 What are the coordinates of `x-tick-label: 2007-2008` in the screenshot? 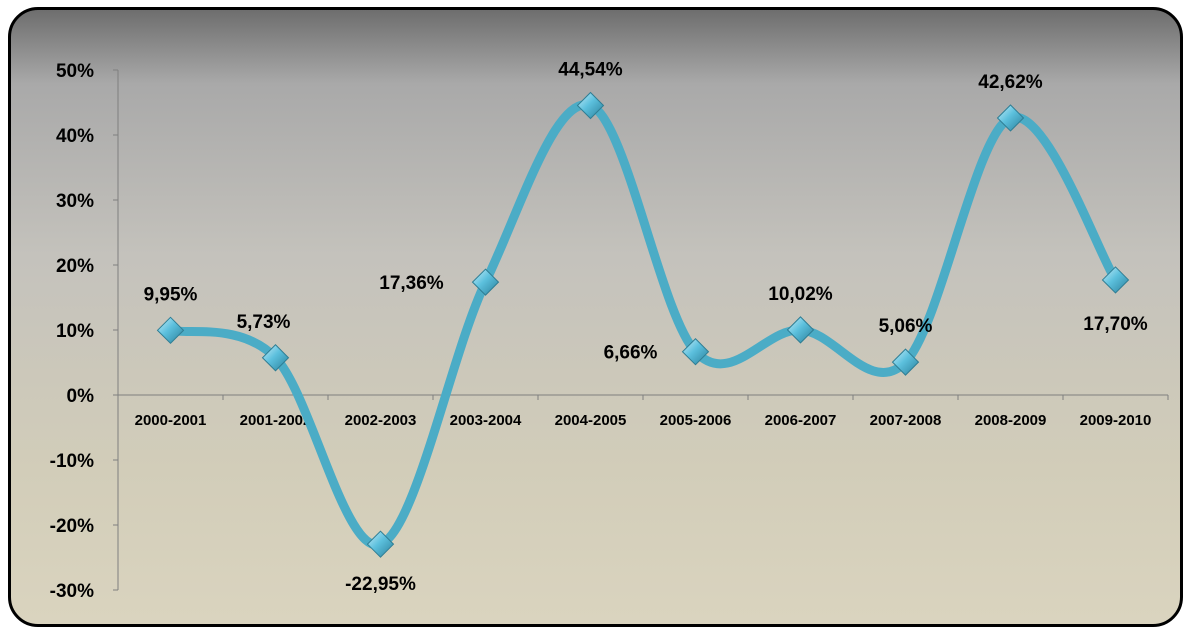 It's located at (906, 420).